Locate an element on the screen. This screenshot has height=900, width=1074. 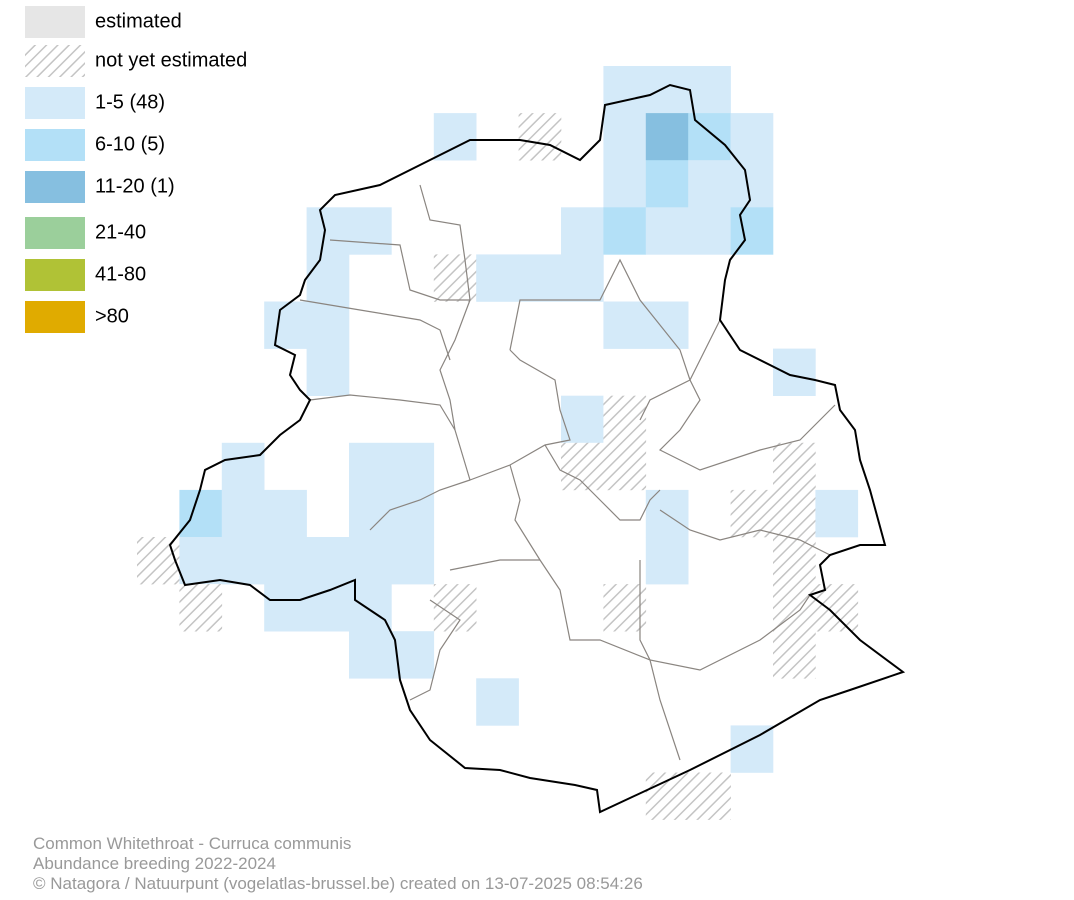
legend-label: 1-5 (48) is located at coordinates (130, 102).